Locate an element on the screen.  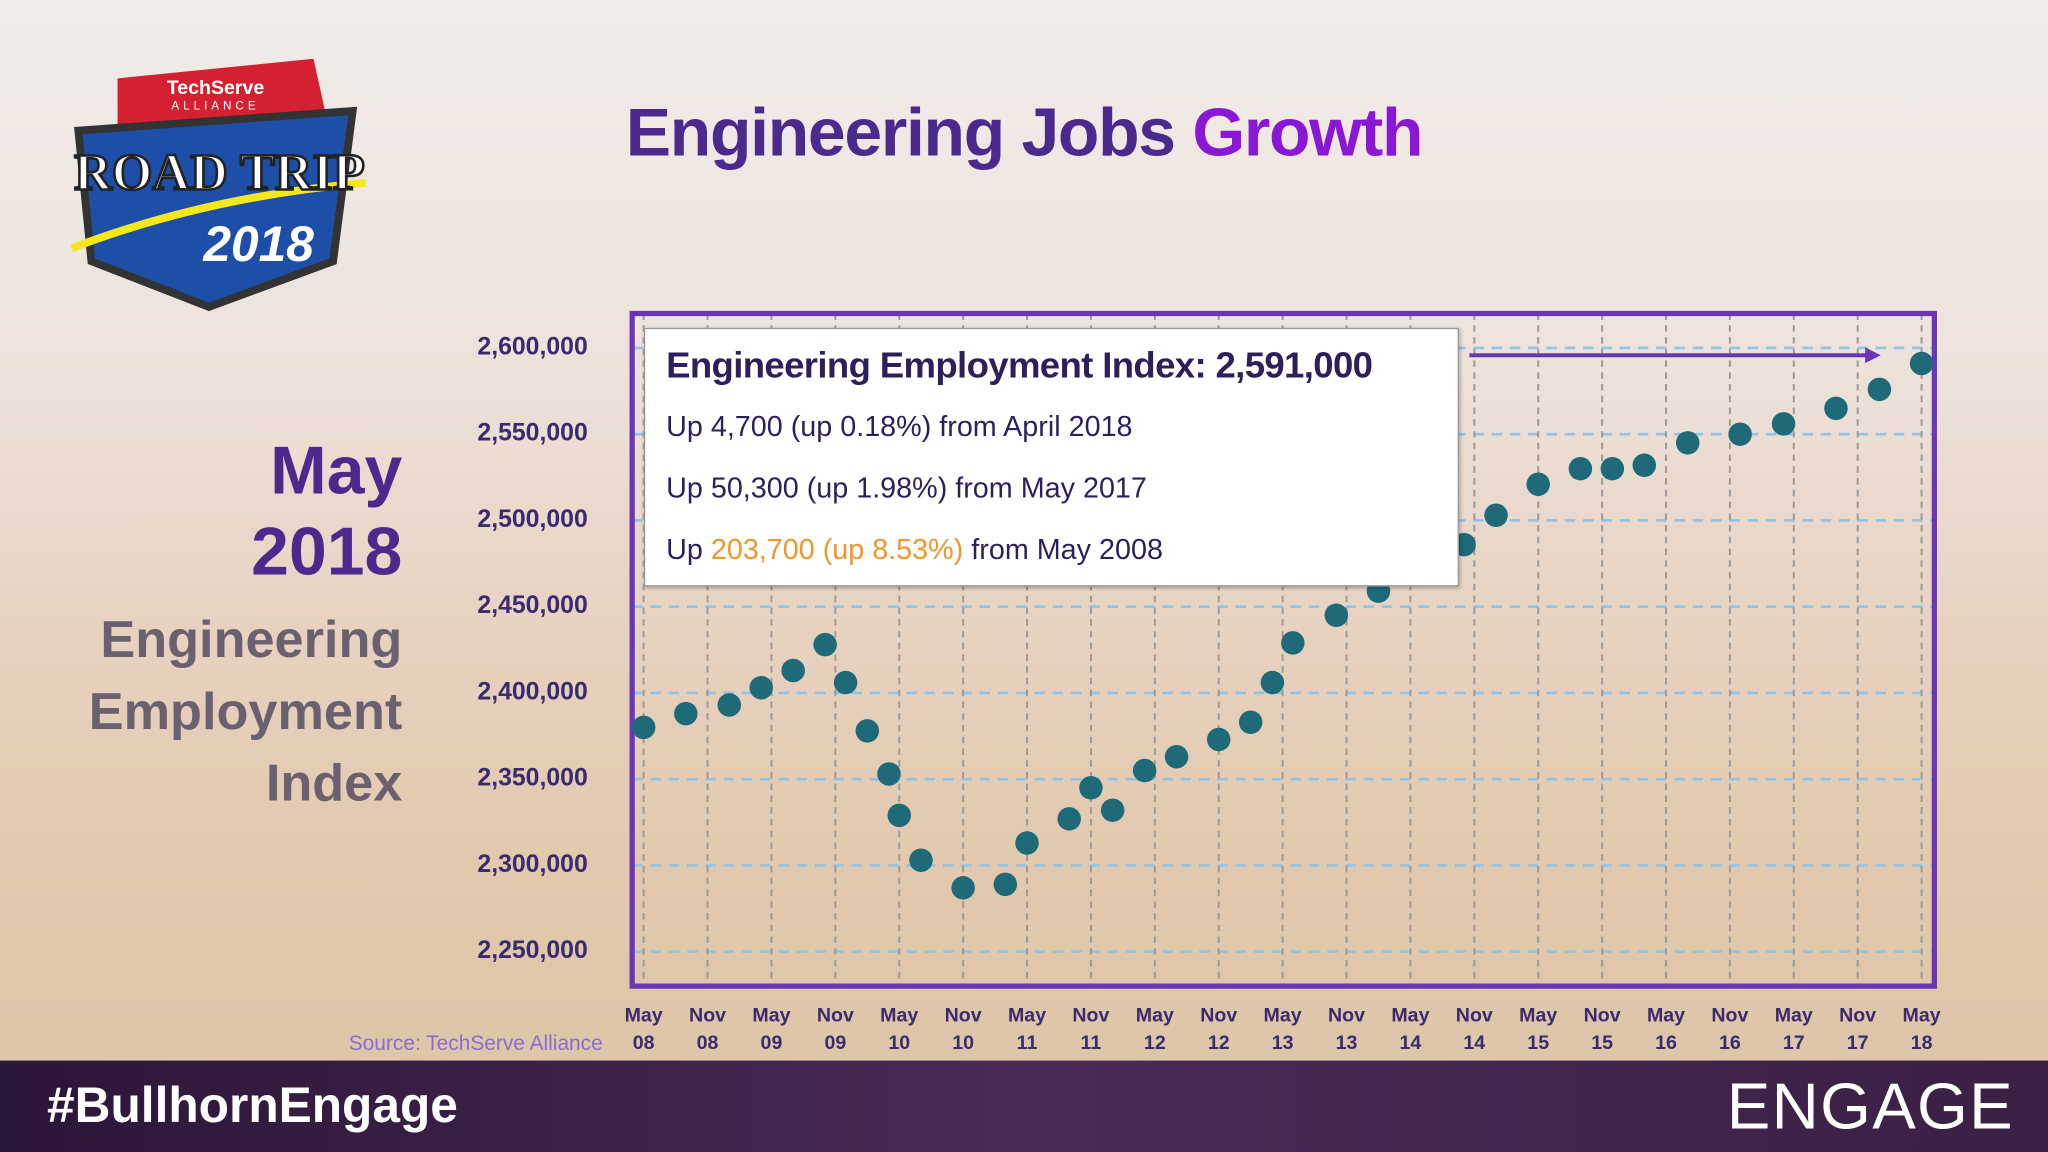
x-tick-label: May 13 is located at coordinates (1282, 1029).